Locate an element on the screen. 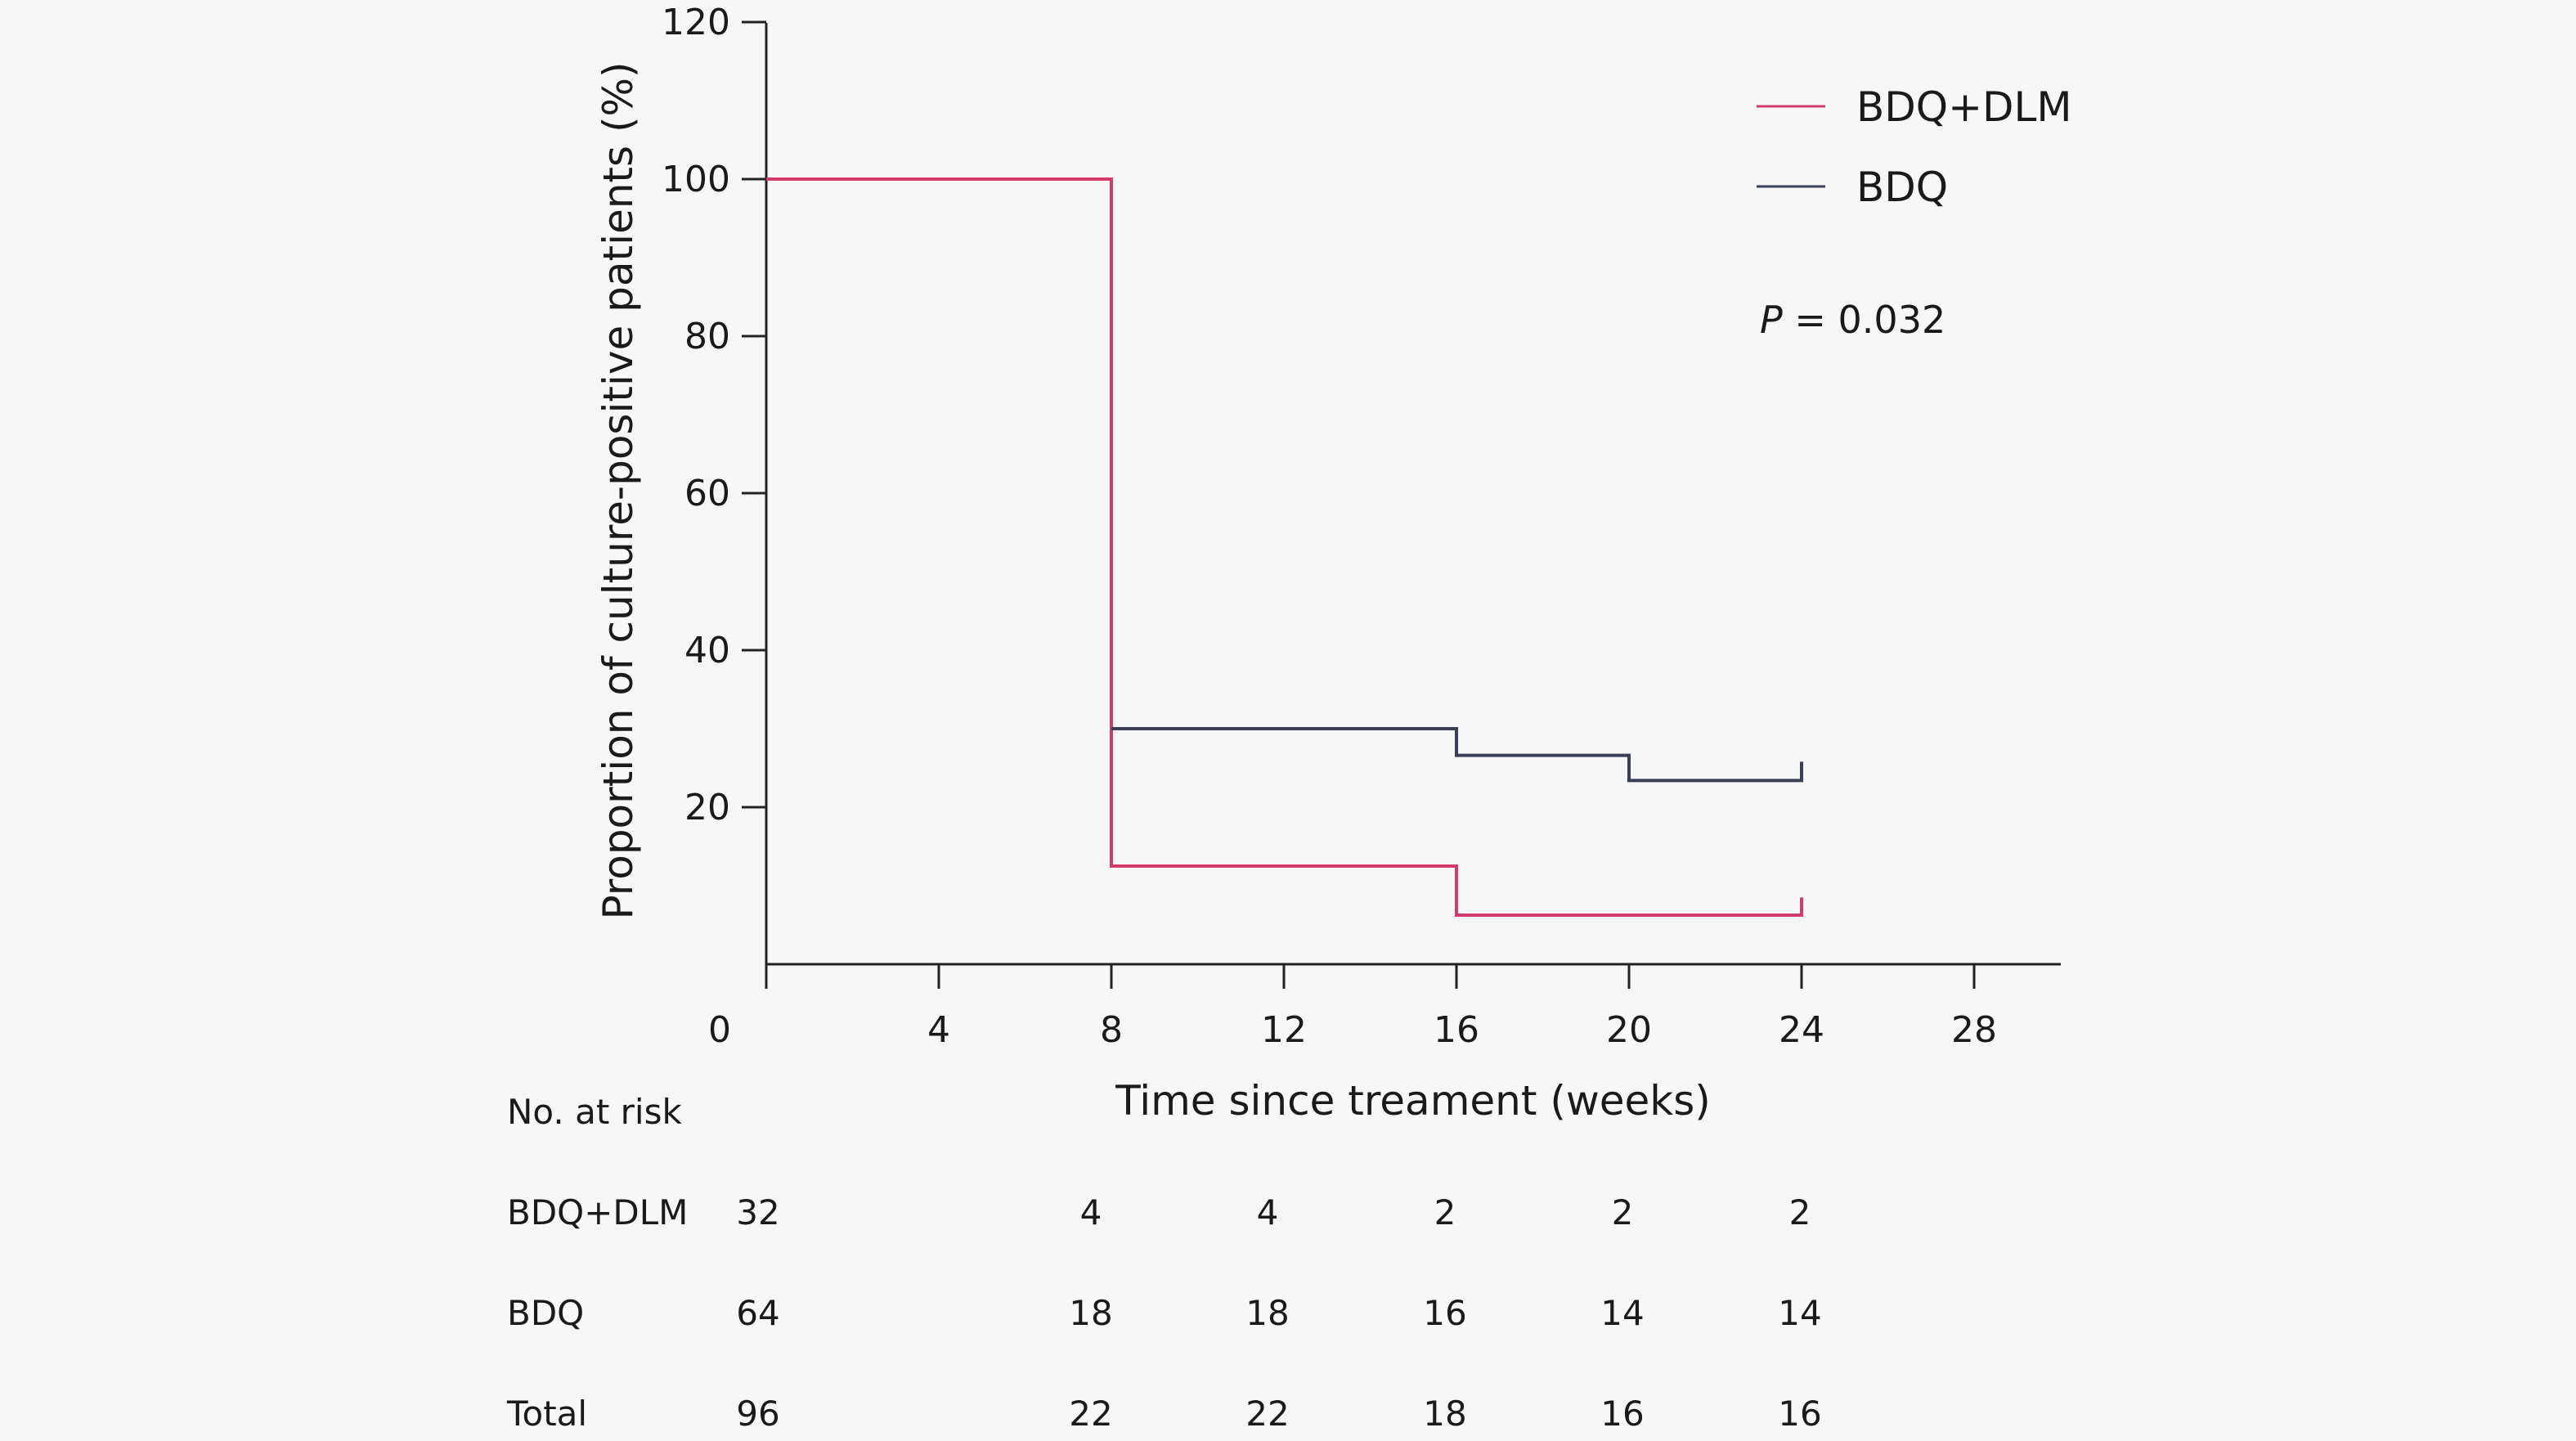 This screenshot has width=2576, height=1441. x-tick-label: 28 is located at coordinates (1974, 1030).